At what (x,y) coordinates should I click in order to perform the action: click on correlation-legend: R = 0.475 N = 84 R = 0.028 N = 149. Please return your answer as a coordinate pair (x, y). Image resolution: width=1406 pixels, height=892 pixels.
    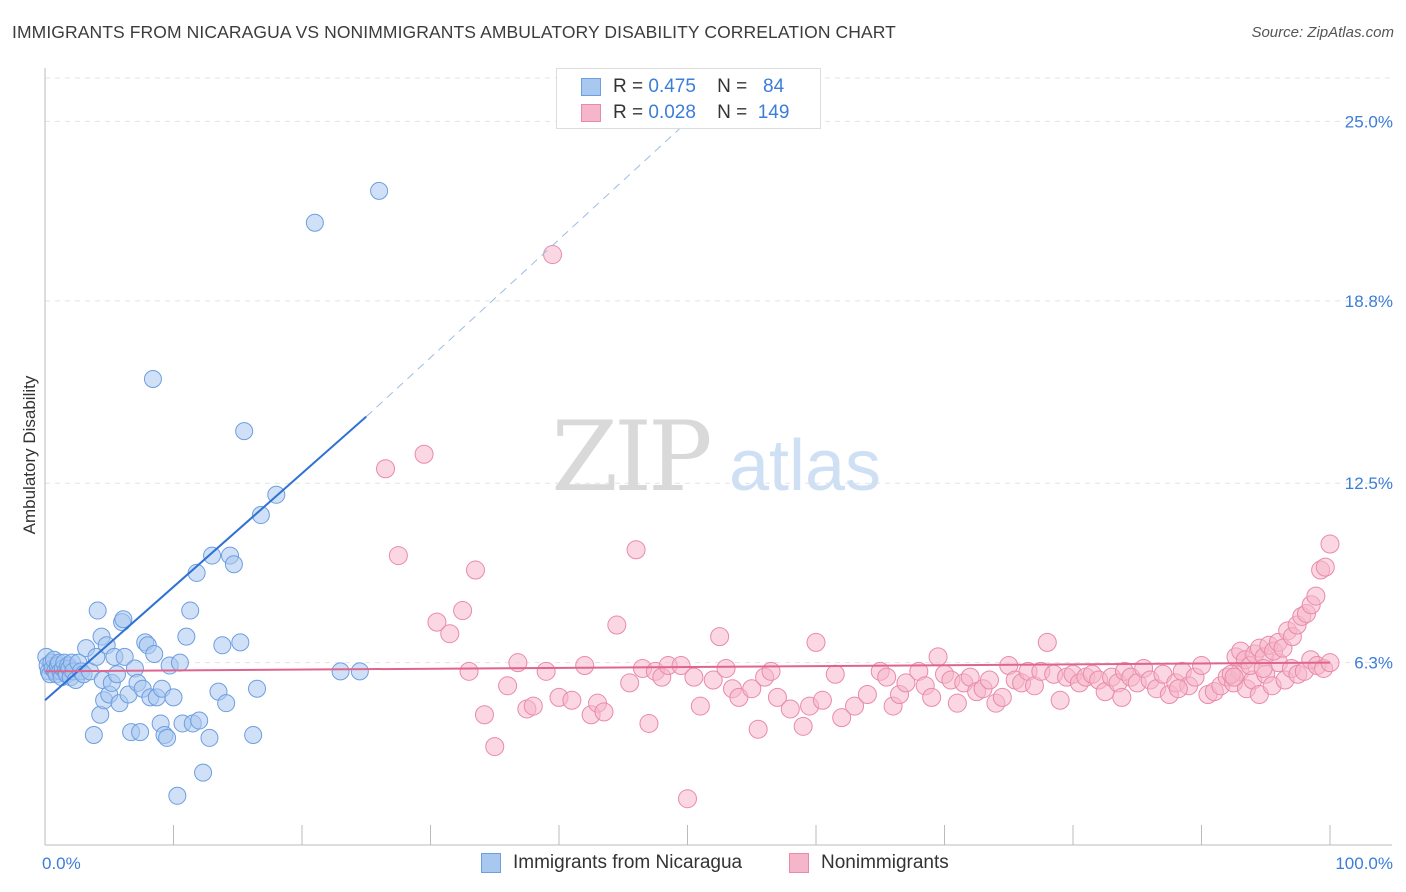
    Looking at the image, I should click on (688, 98).